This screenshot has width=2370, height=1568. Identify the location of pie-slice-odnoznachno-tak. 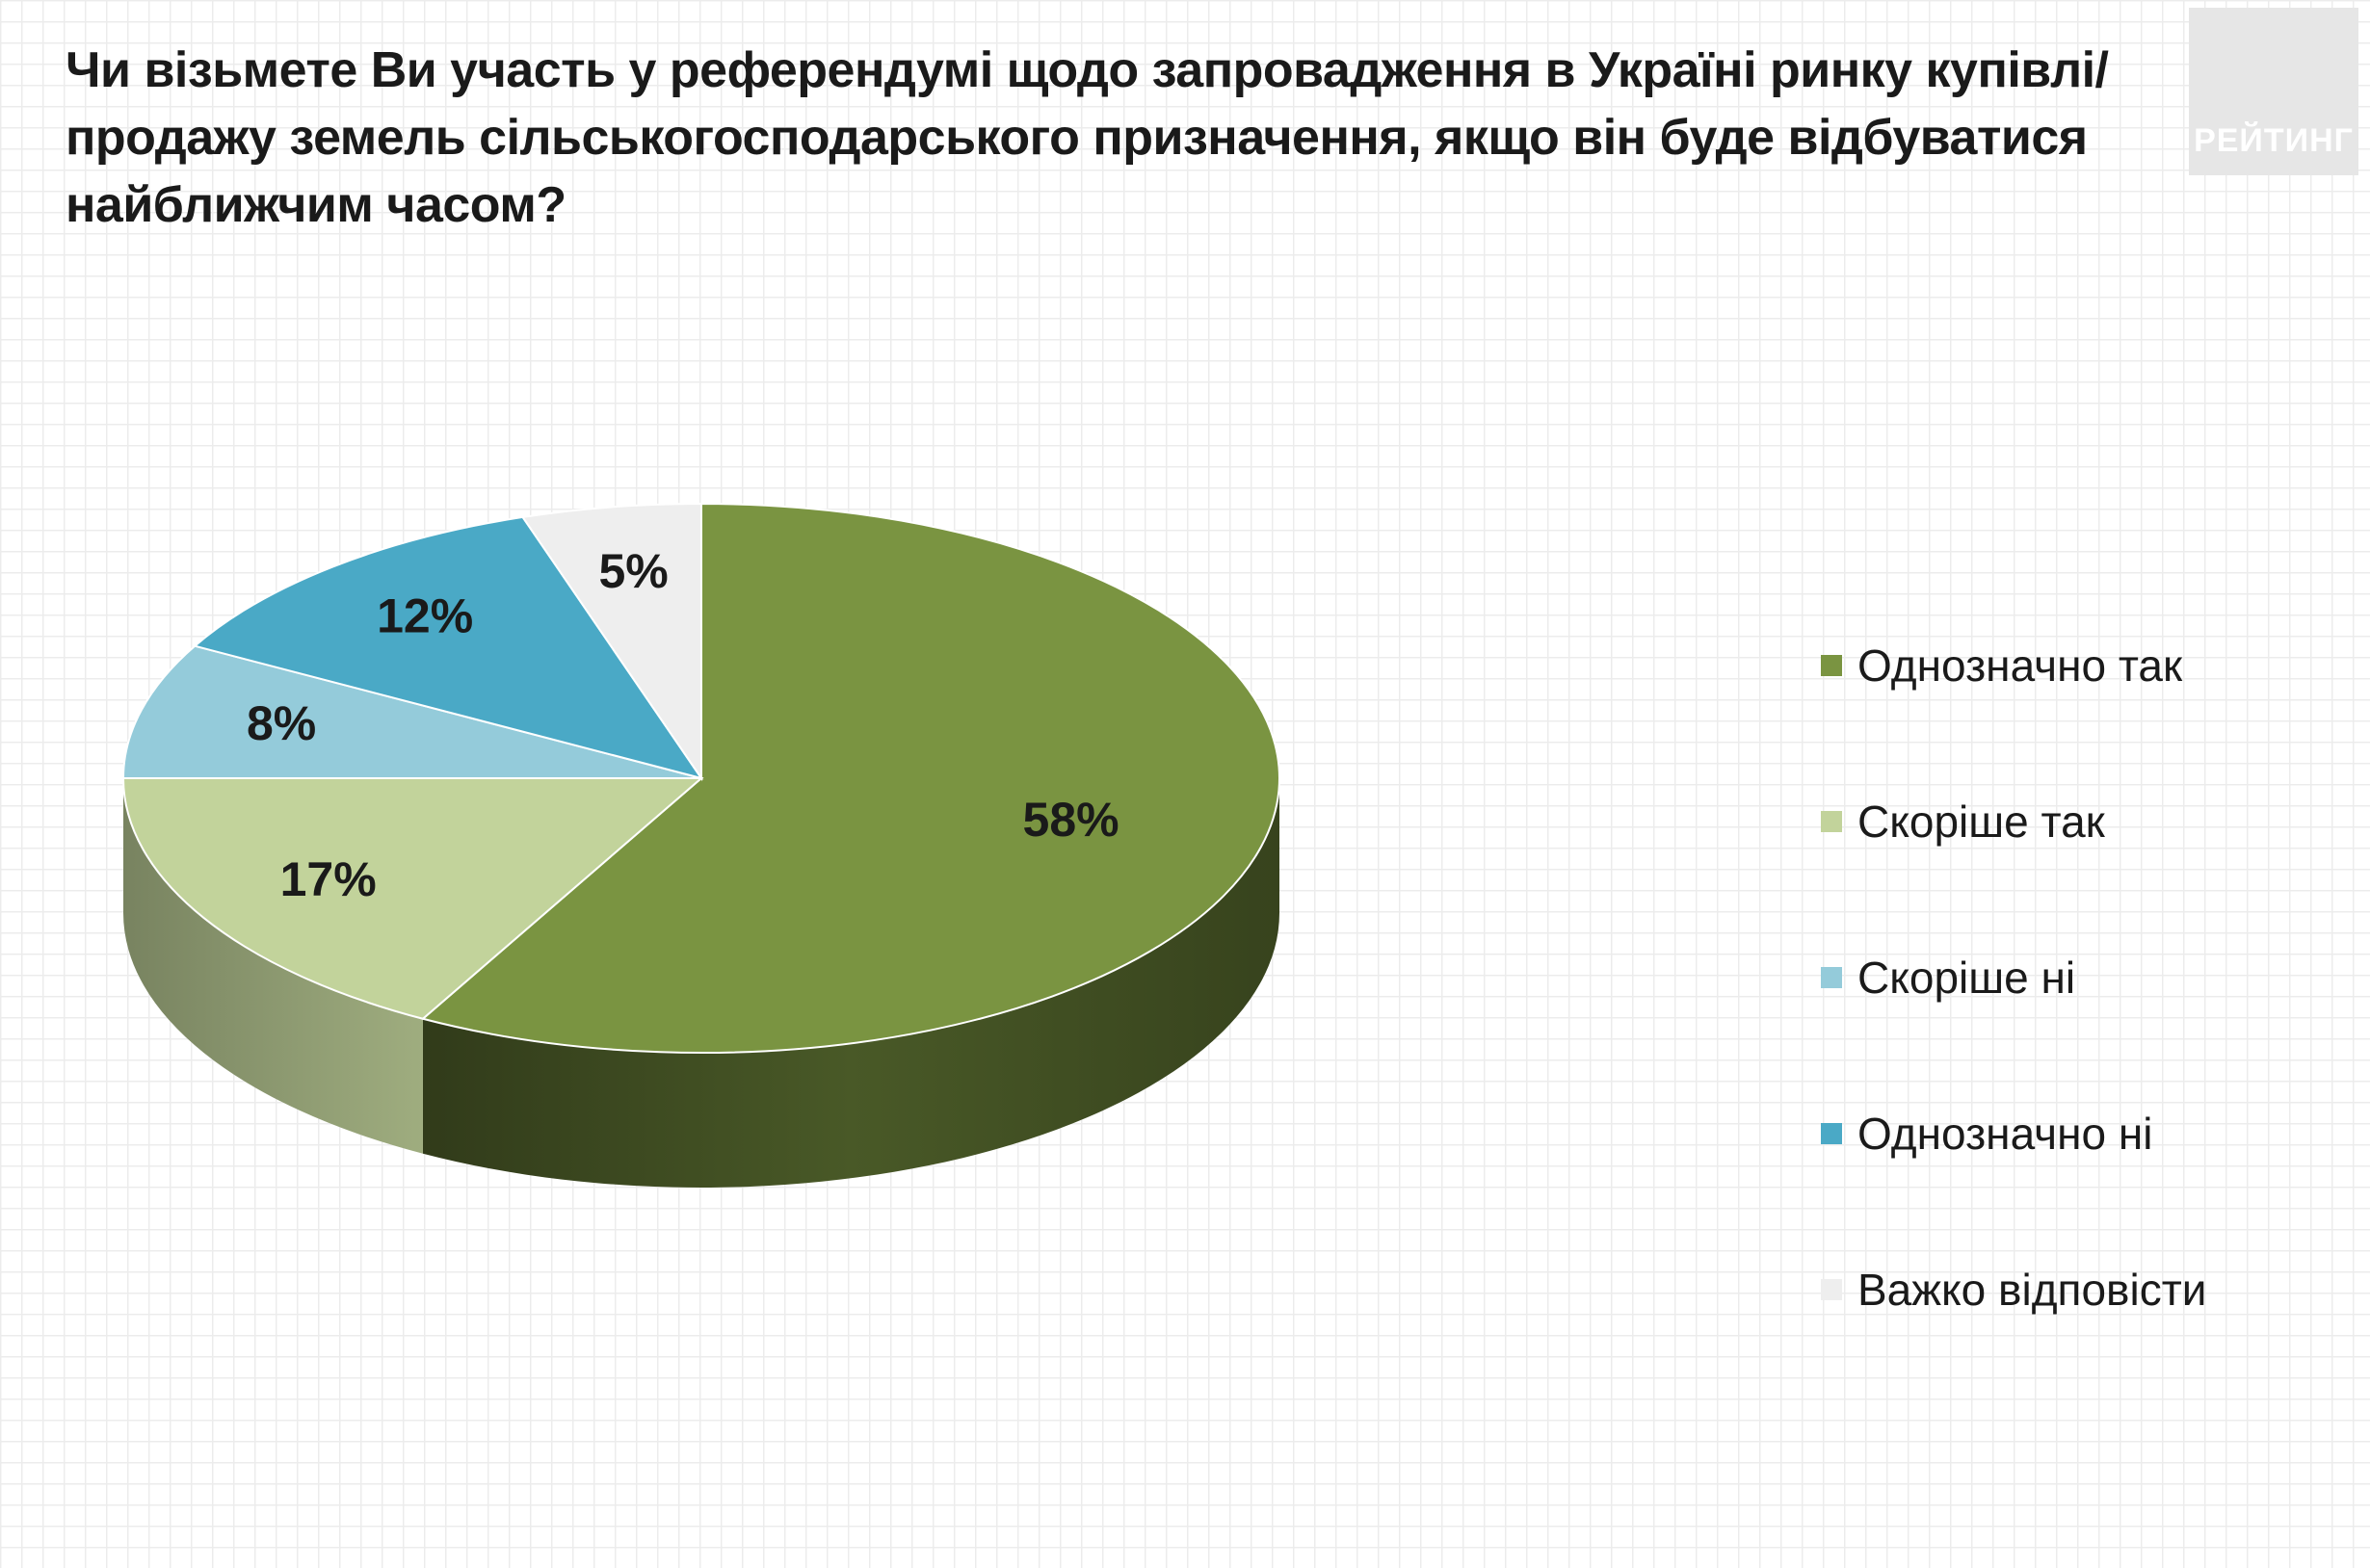
(850, 778).